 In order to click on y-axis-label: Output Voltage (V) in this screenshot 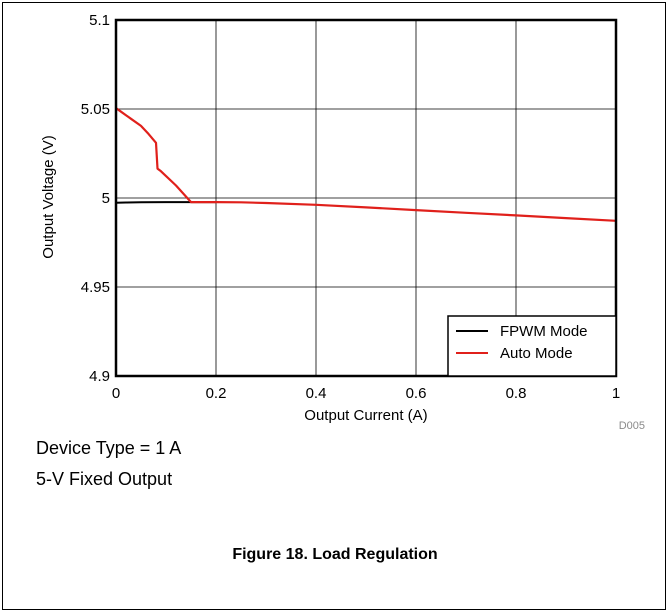, I will do `click(48, 196)`.